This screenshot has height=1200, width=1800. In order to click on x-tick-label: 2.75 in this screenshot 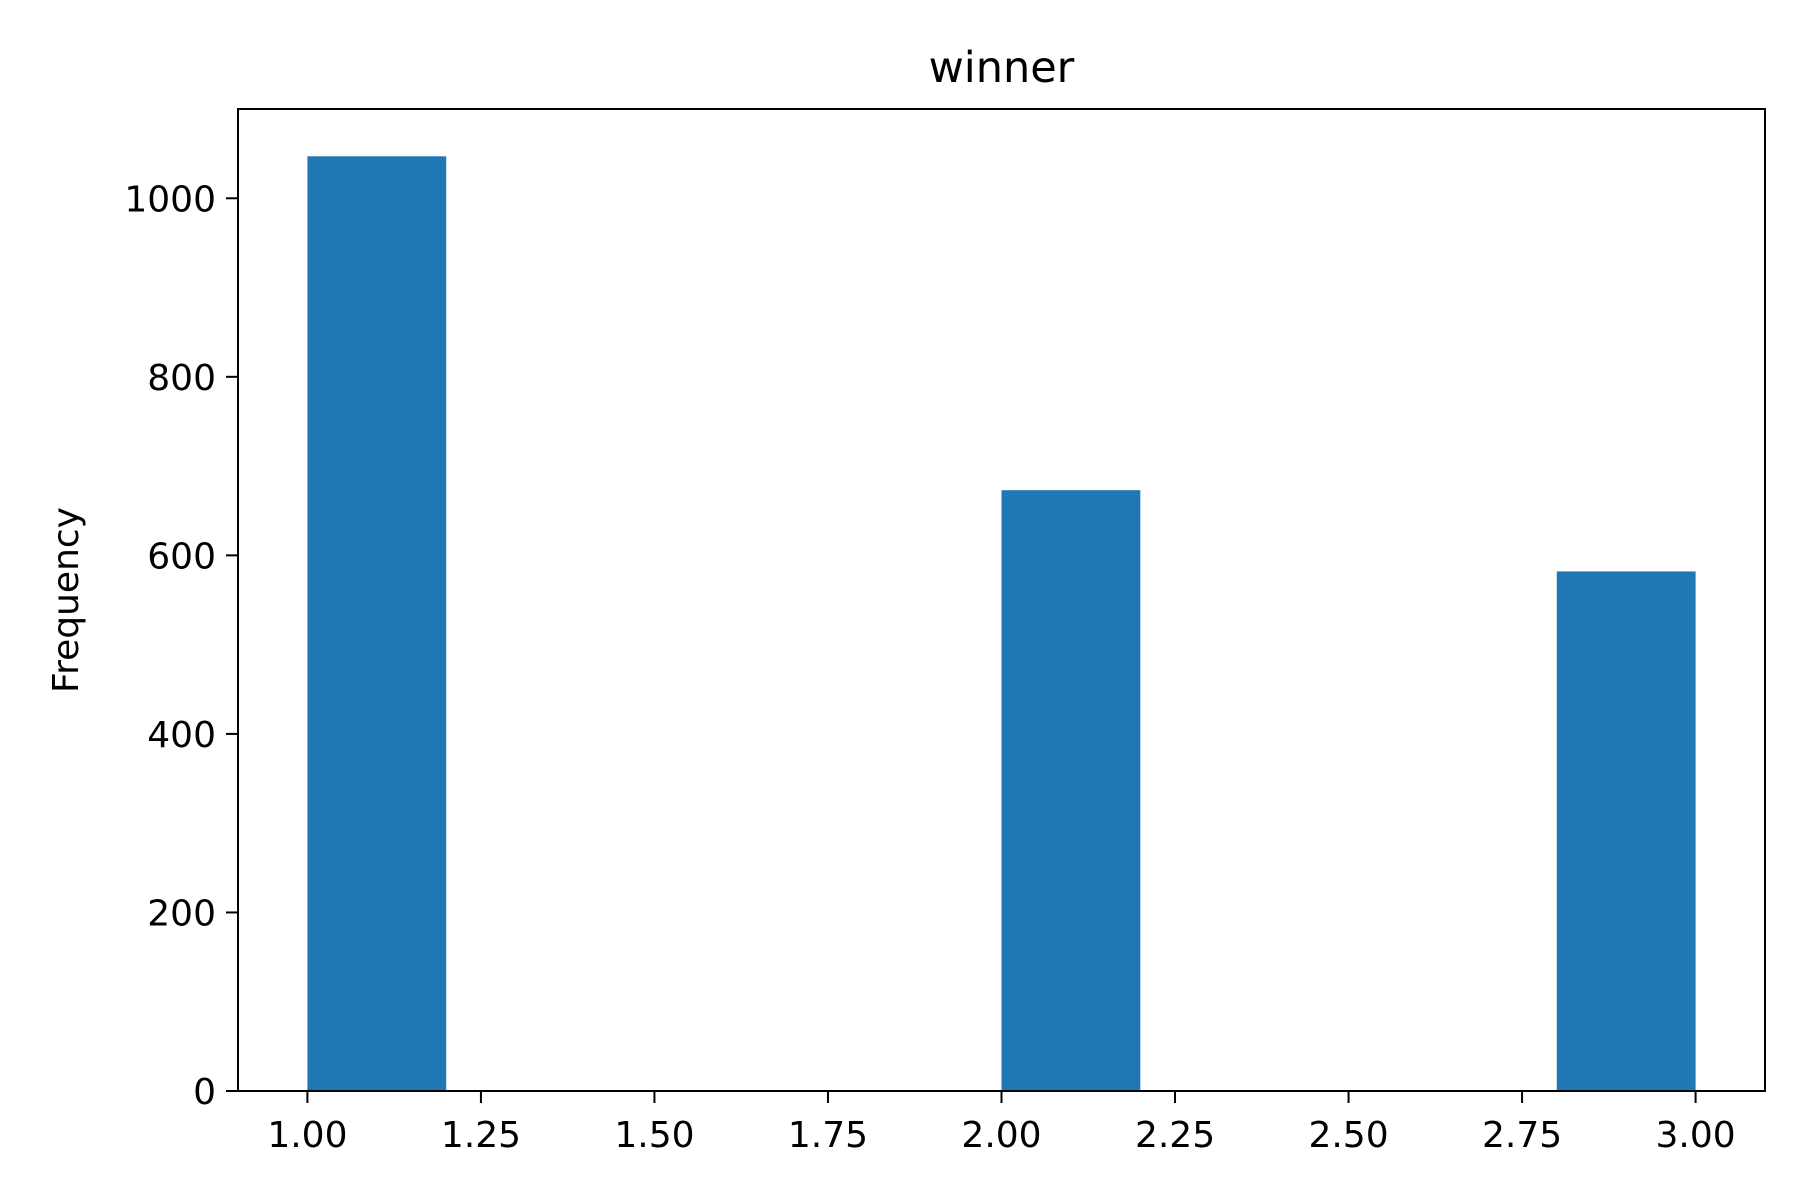, I will do `click(1522, 1135)`.